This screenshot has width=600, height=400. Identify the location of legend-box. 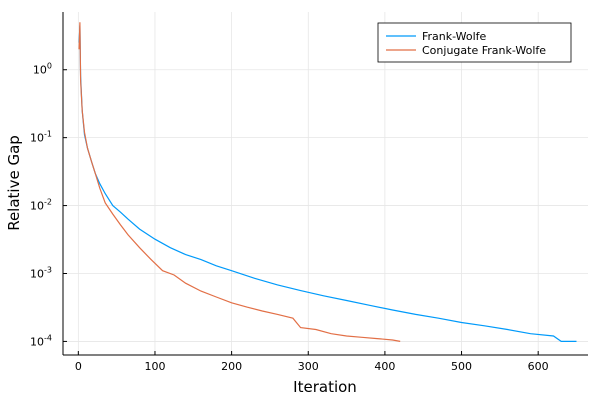
(474, 42).